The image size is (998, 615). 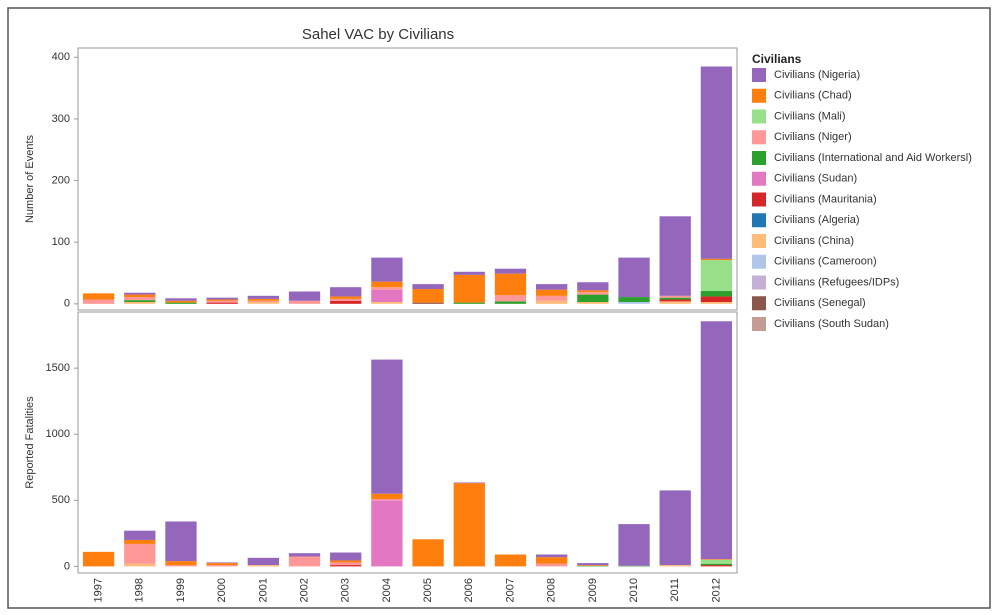 I want to click on x-tick-label: 2011, so click(x=675, y=590).